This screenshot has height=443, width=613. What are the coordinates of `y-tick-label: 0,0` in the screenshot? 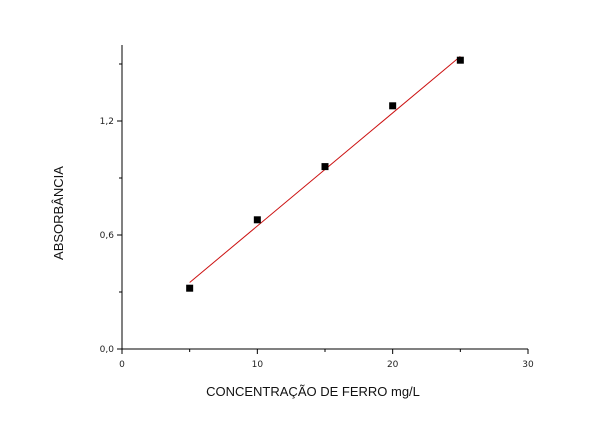 It's located at (107, 350).